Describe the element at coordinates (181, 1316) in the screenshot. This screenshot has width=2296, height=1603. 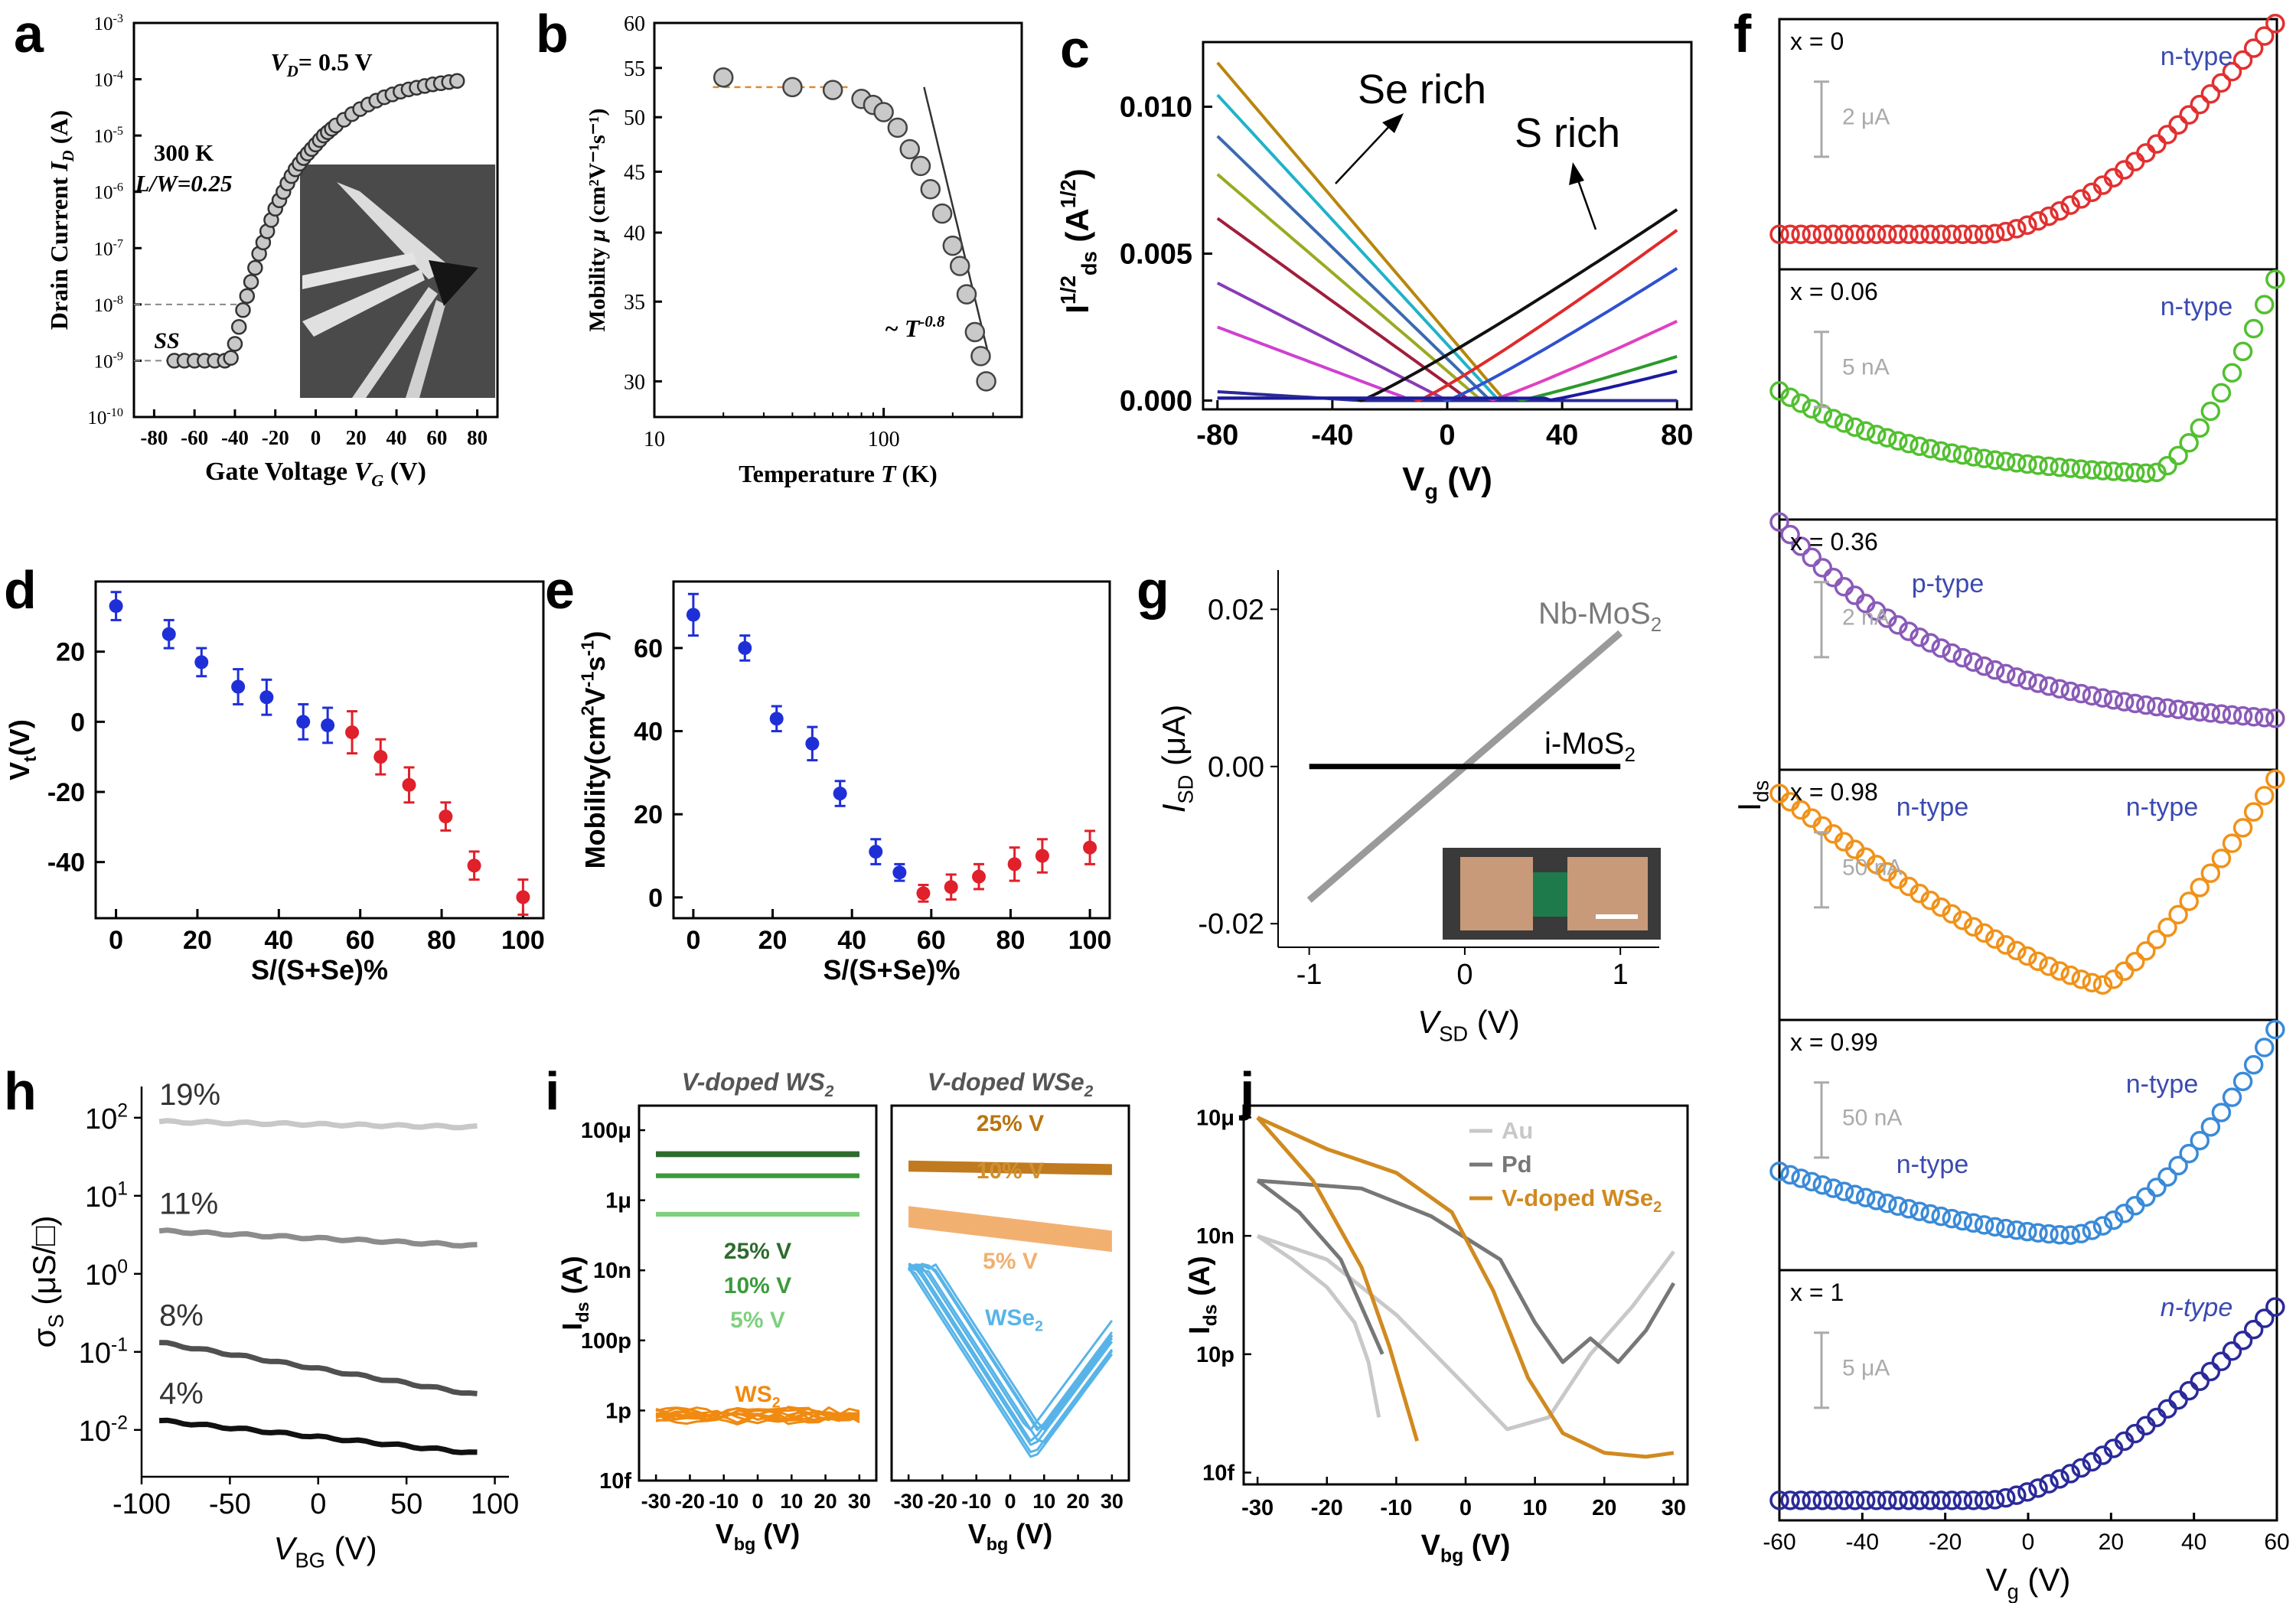
I see `doping-level-label: 8%` at that location.